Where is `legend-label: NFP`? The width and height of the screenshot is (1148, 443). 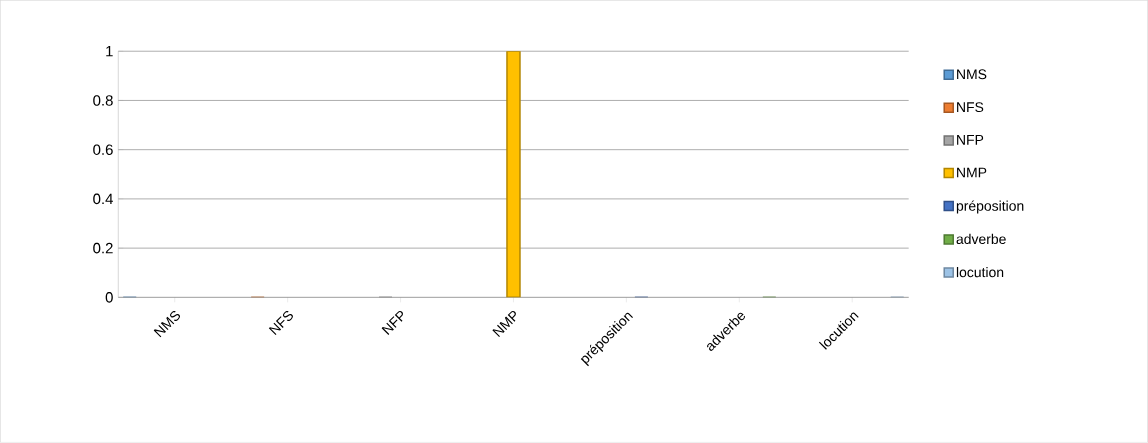 legend-label: NFP is located at coordinates (970, 140).